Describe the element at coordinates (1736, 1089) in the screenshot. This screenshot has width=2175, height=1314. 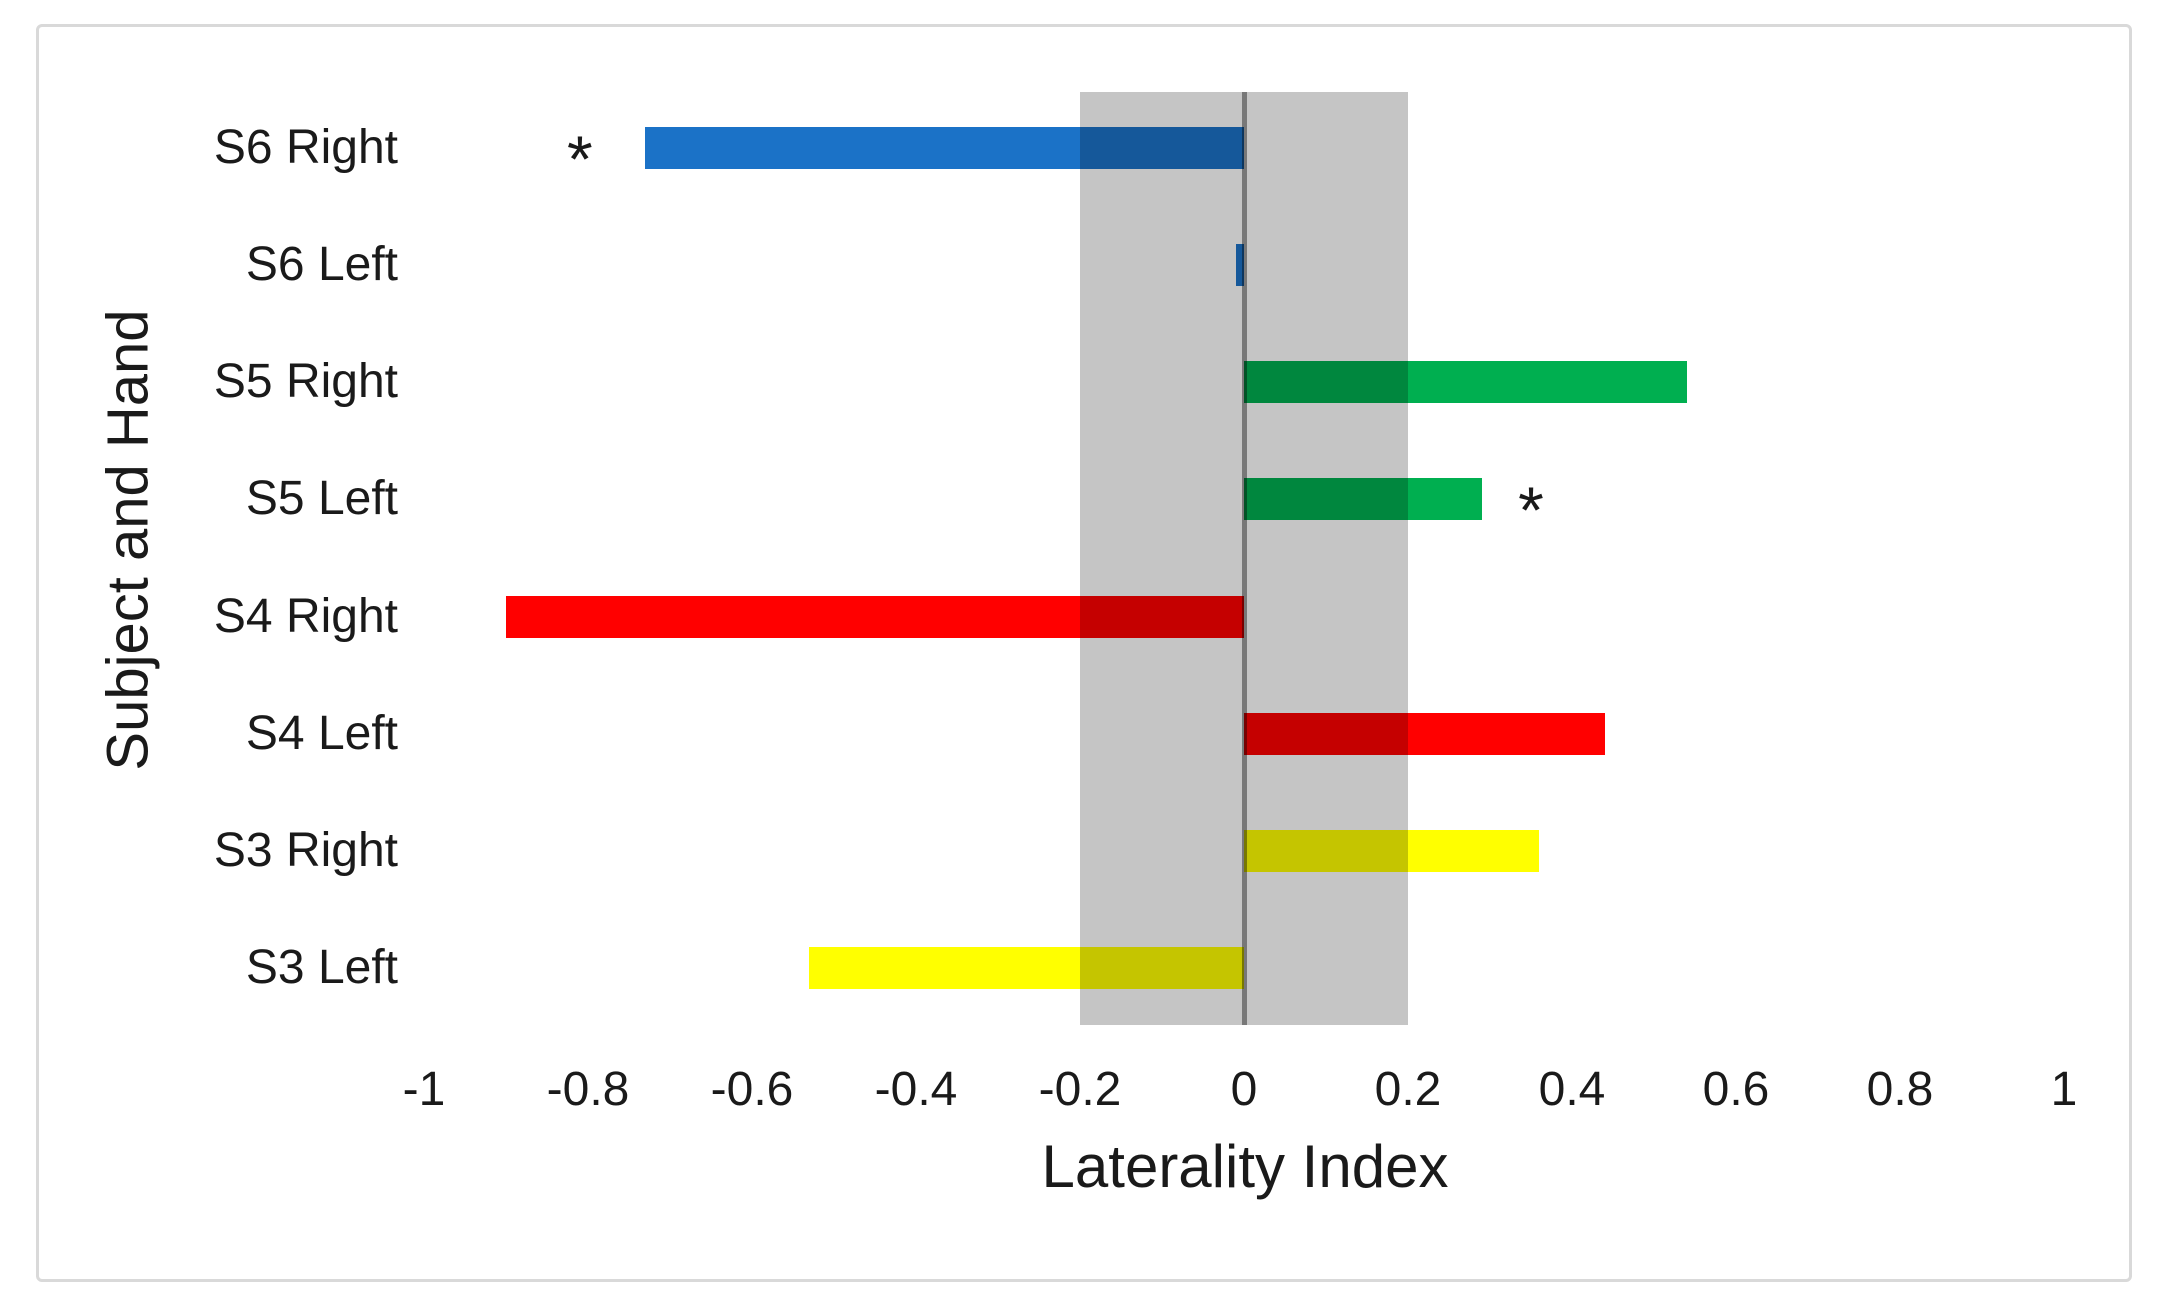
I see `x-tick-label: 0.6` at that location.